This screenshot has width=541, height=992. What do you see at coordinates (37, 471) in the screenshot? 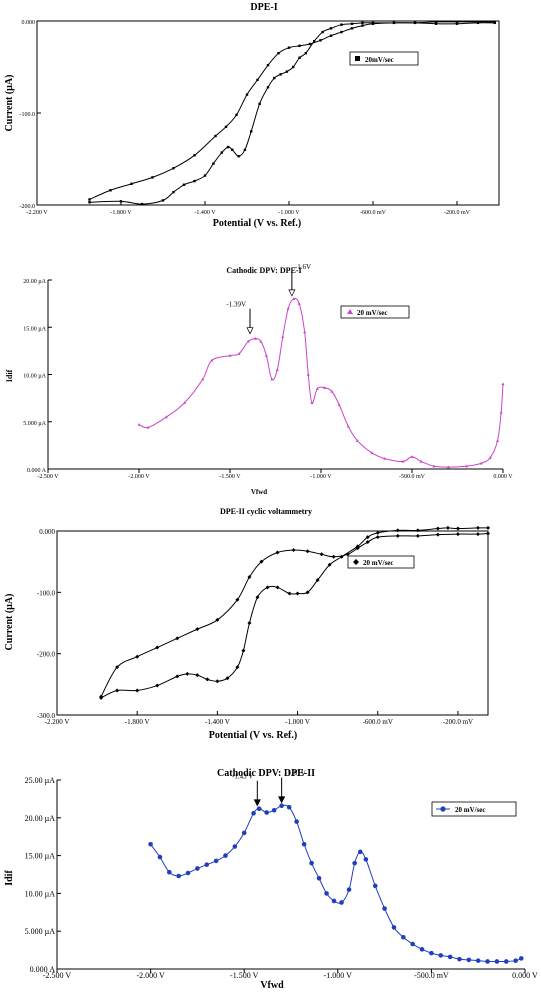
I see `y-tick-label: 0.000 A` at bounding box center [37, 471].